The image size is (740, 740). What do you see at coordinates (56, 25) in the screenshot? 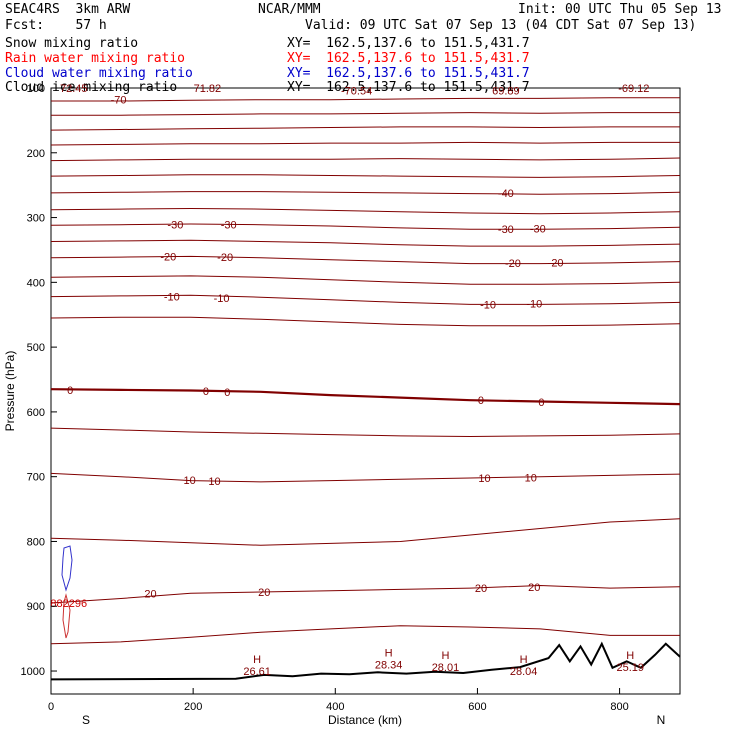
I see `forecast-hour: Fcst: 57 h` at bounding box center [56, 25].